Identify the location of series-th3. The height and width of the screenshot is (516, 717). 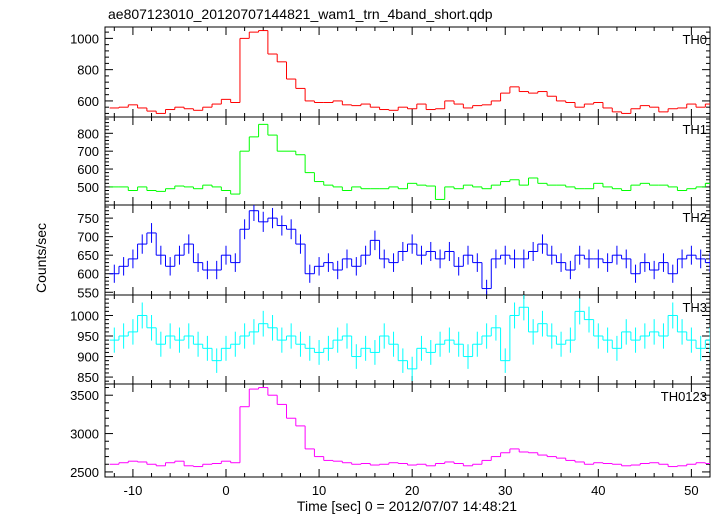
(409, 338).